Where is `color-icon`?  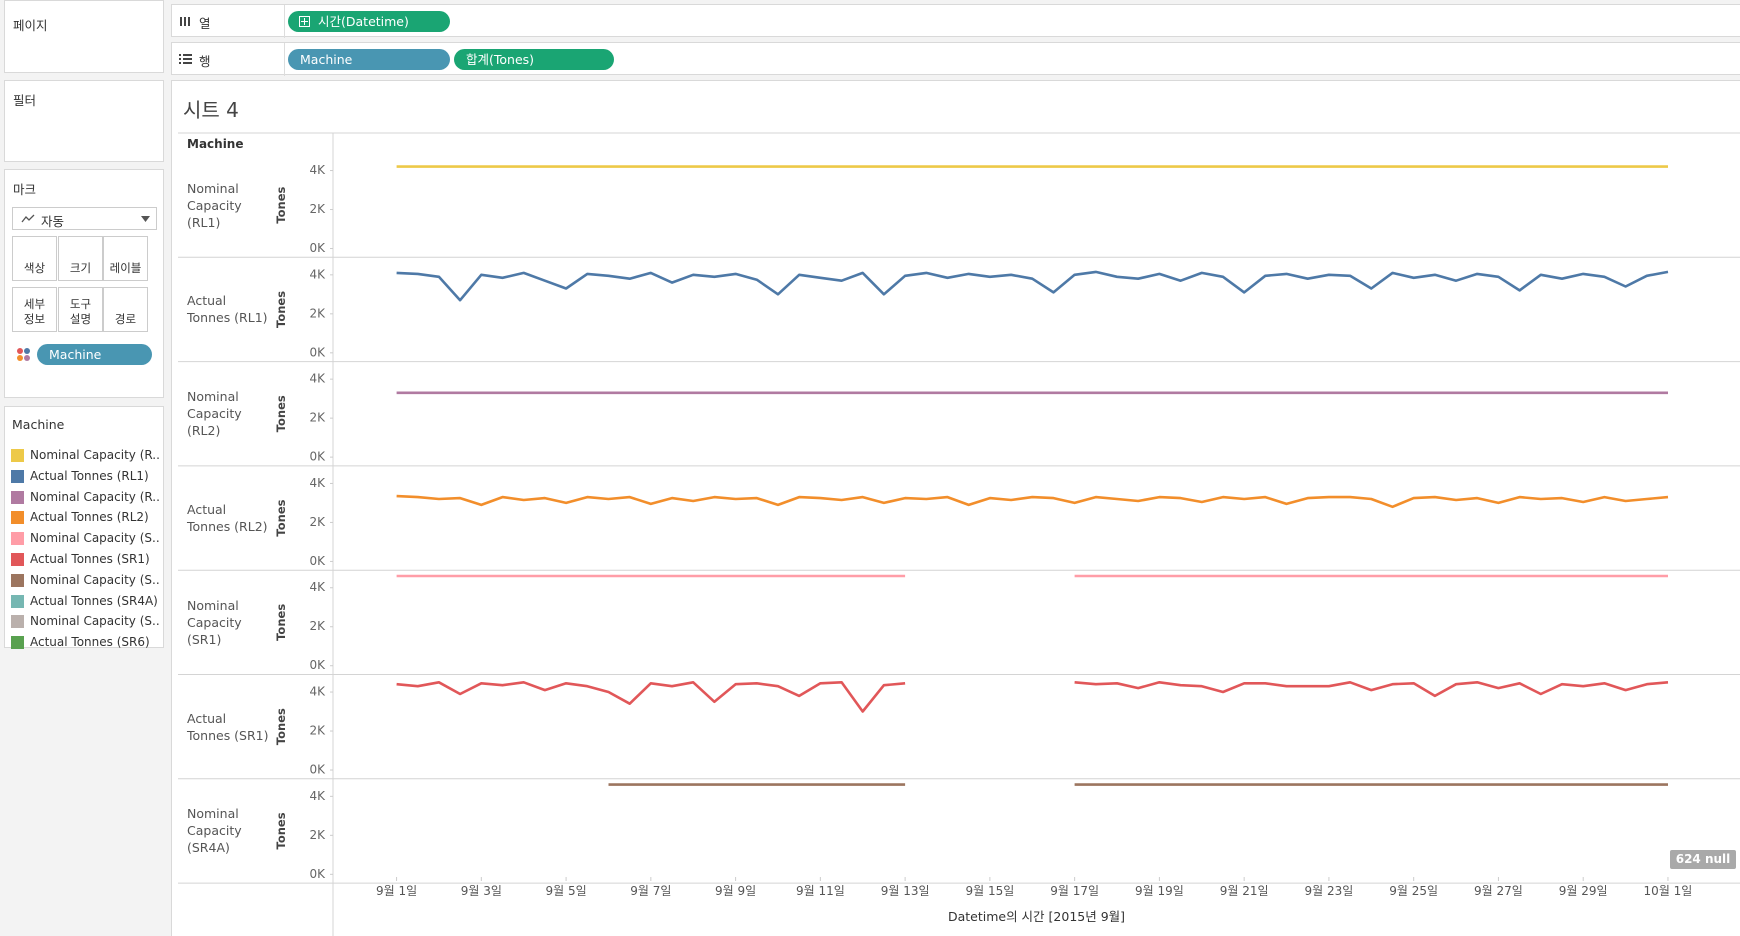 color-icon is located at coordinates (24, 355).